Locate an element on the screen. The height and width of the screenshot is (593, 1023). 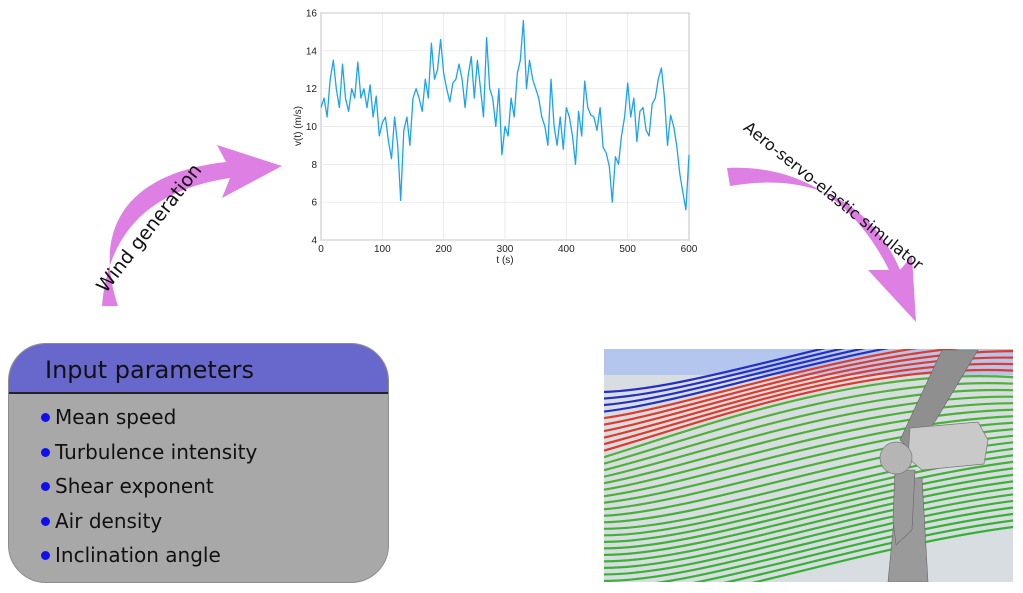
wind-speed-series-line is located at coordinates (505, 115).